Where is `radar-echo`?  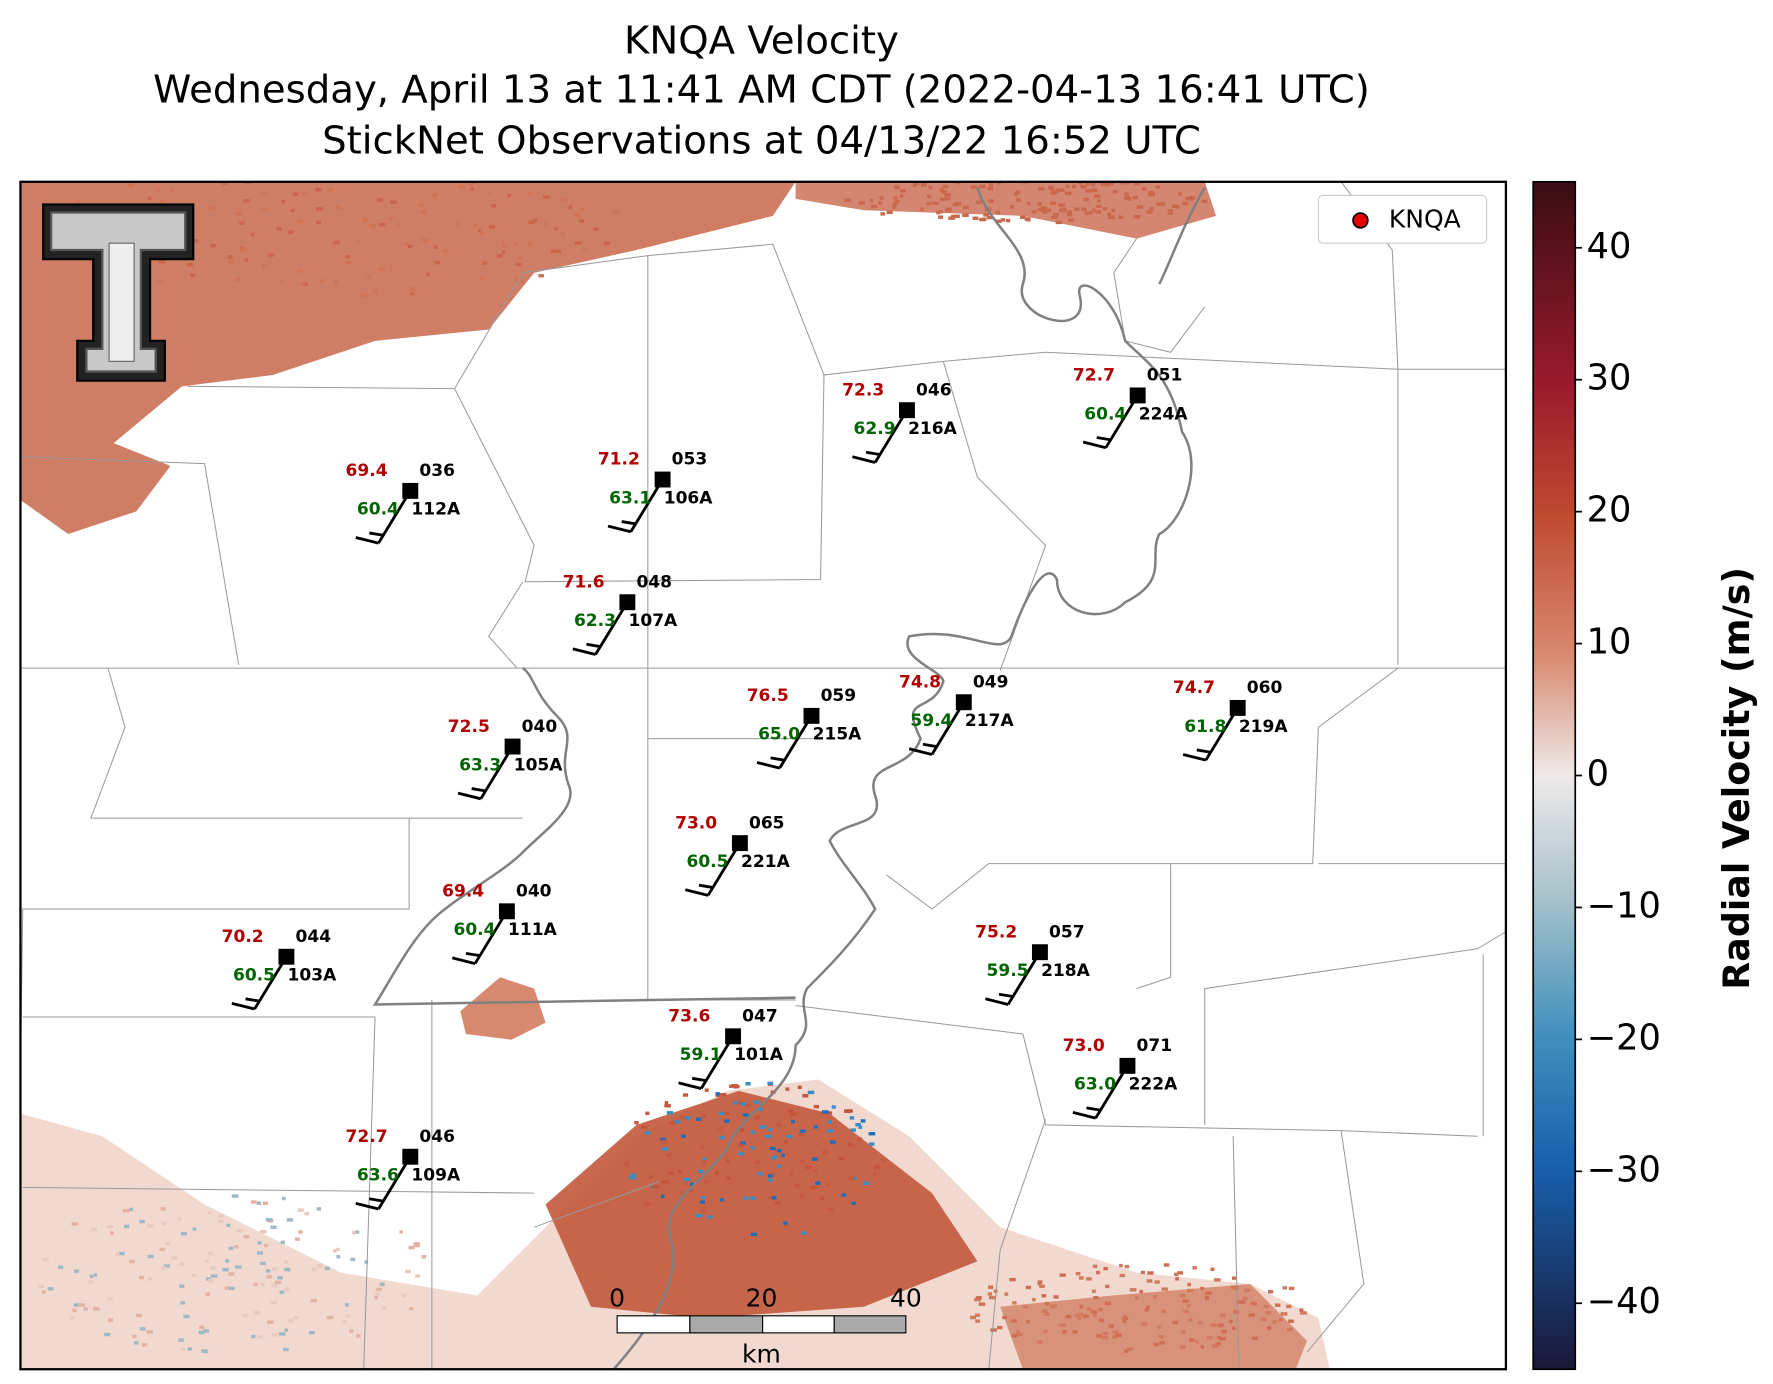 radar-echo is located at coordinates (761, 1204).